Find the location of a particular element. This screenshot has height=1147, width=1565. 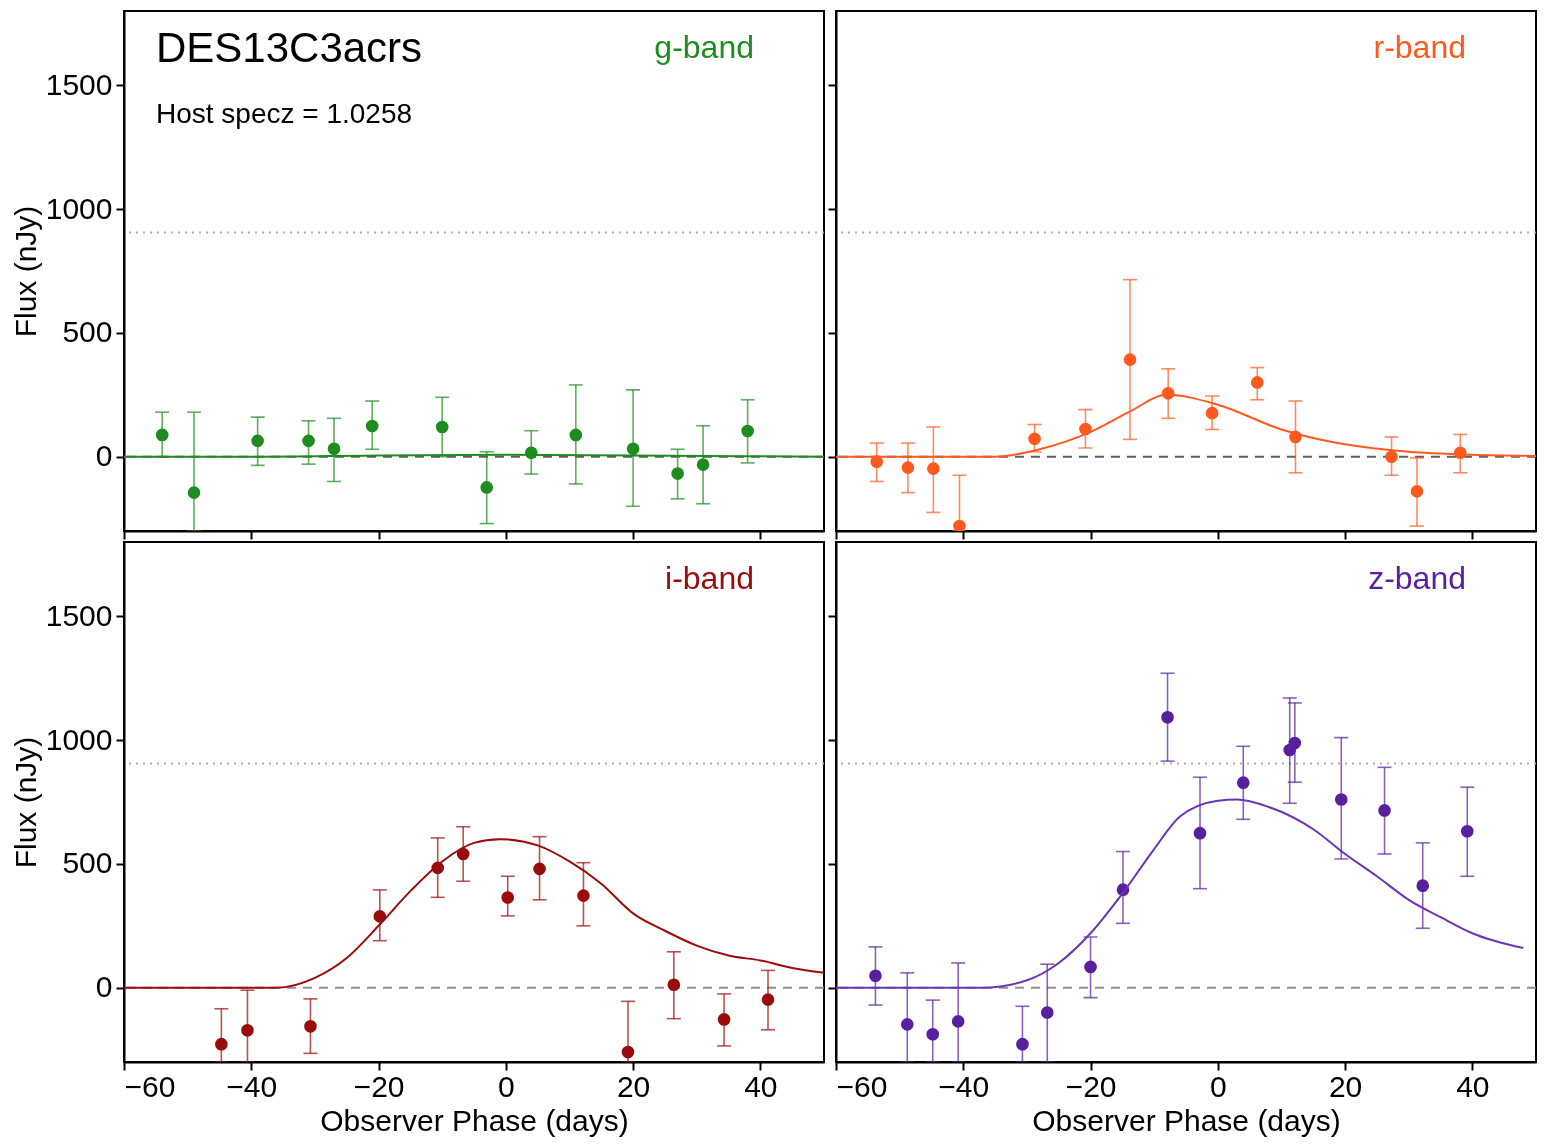

text: i-band is located at coordinates (709, 578).